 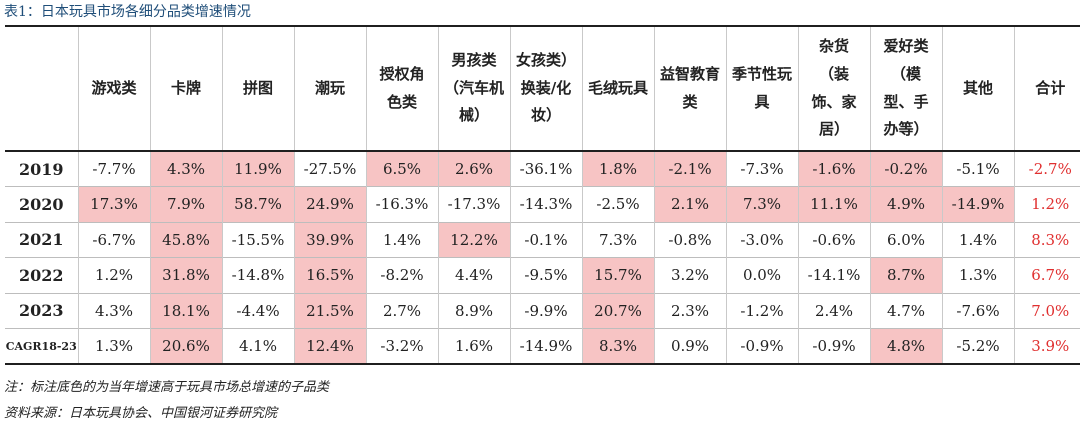 What do you see at coordinates (257, 169) in the screenshot?
I see `table-cell: 11.9%` at bounding box center [257, 169].